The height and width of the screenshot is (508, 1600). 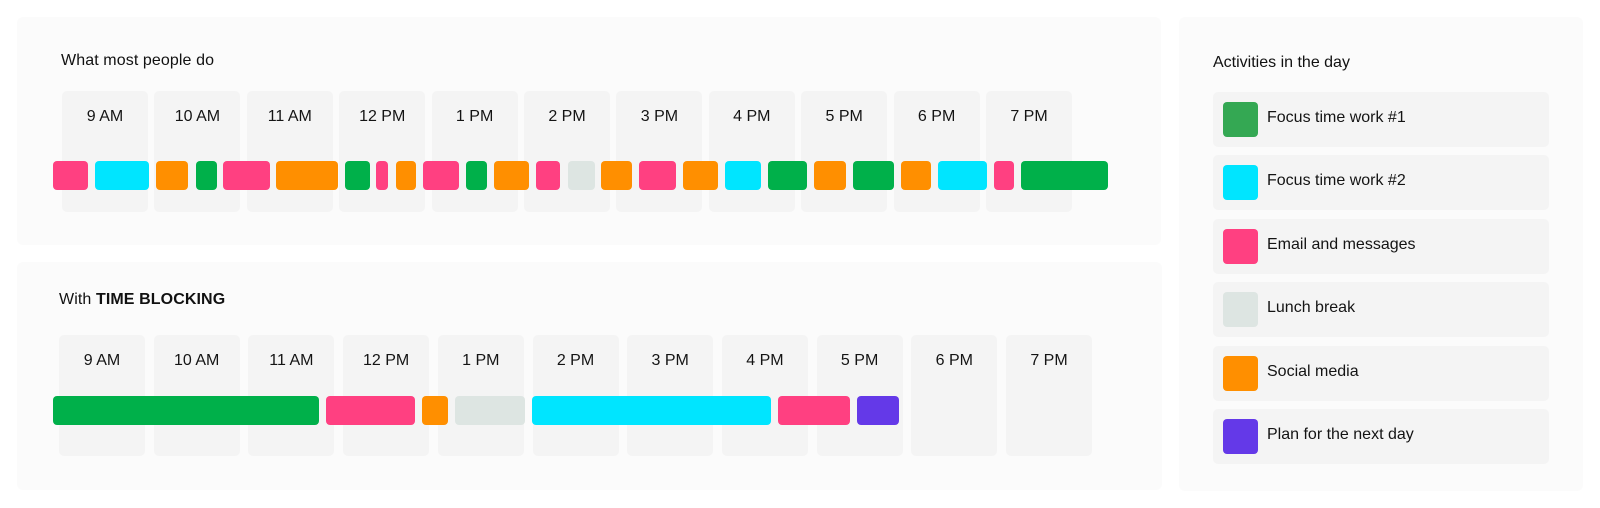 What do you see at coordinates (1336, 117) in the screenshot?
I see `legend-label: Focus time work #1` at bounding box center [1336, 117].